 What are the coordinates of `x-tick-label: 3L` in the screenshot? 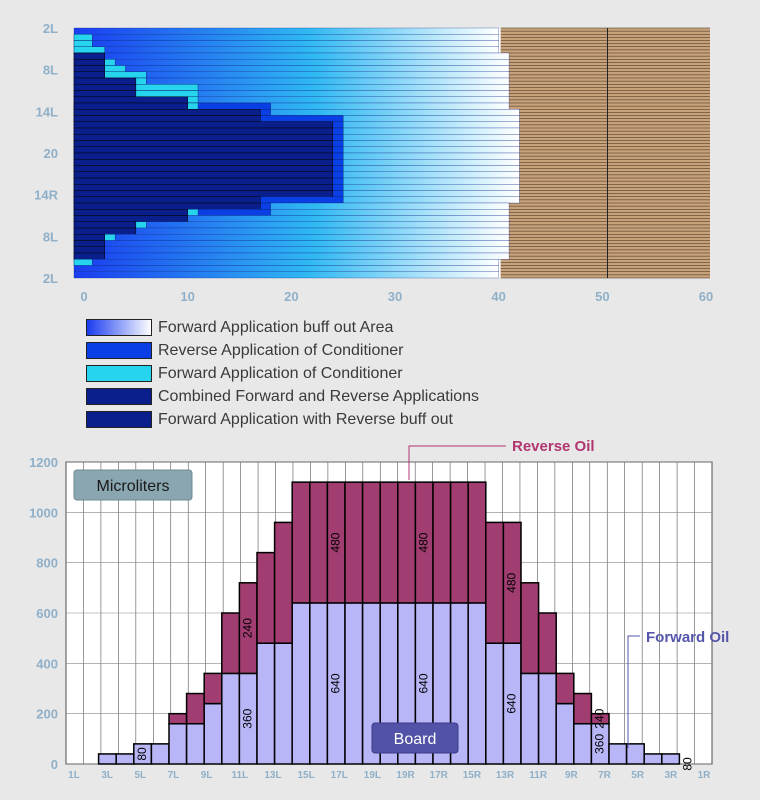 It's located at (107, 775).